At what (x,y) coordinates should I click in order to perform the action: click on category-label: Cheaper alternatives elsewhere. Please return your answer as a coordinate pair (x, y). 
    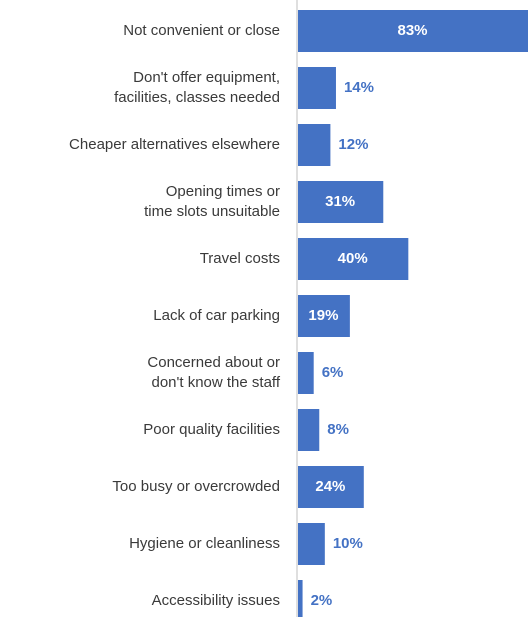
    Looking at the image, I should click on (174, 144).